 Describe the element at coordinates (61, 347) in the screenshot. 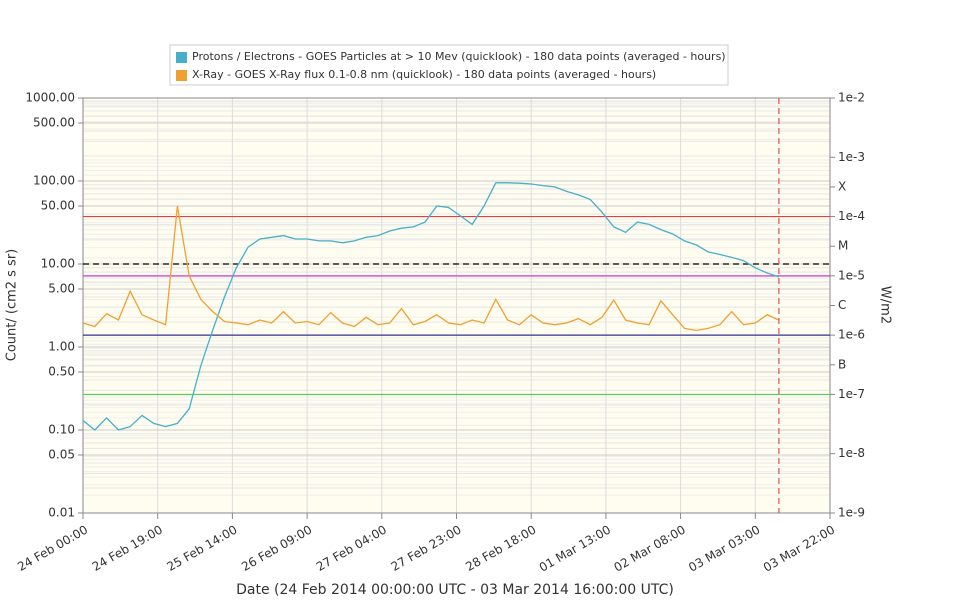

I see `y-tick-label: 1.00` at that location.